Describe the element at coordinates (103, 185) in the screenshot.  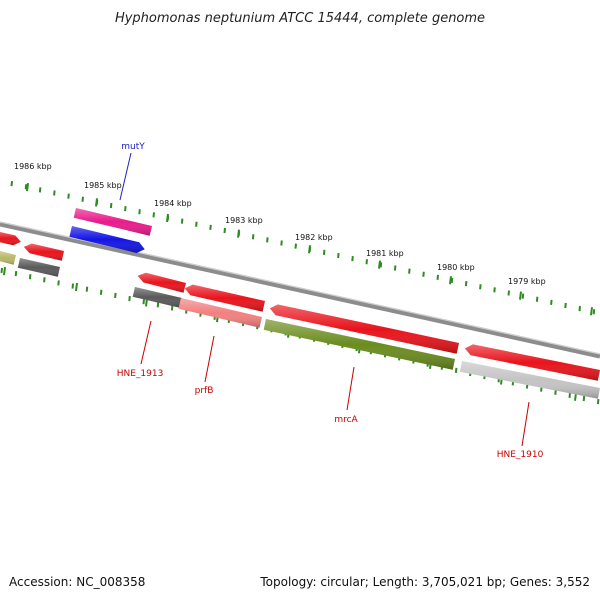
I see `scale-label: 1985 kbp` at that location.